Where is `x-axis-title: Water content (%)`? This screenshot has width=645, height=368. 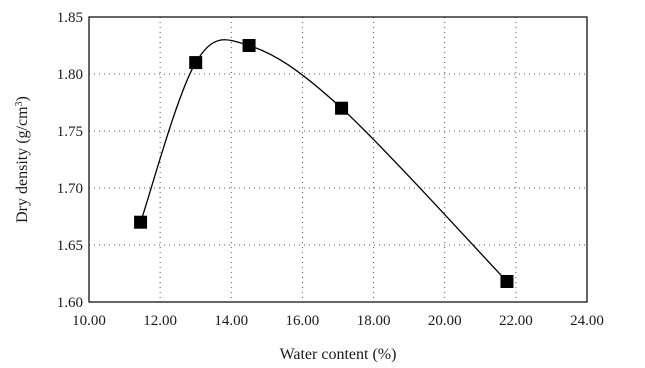 x-axis-title: Water content (%) is located at coordinates (338, 354).